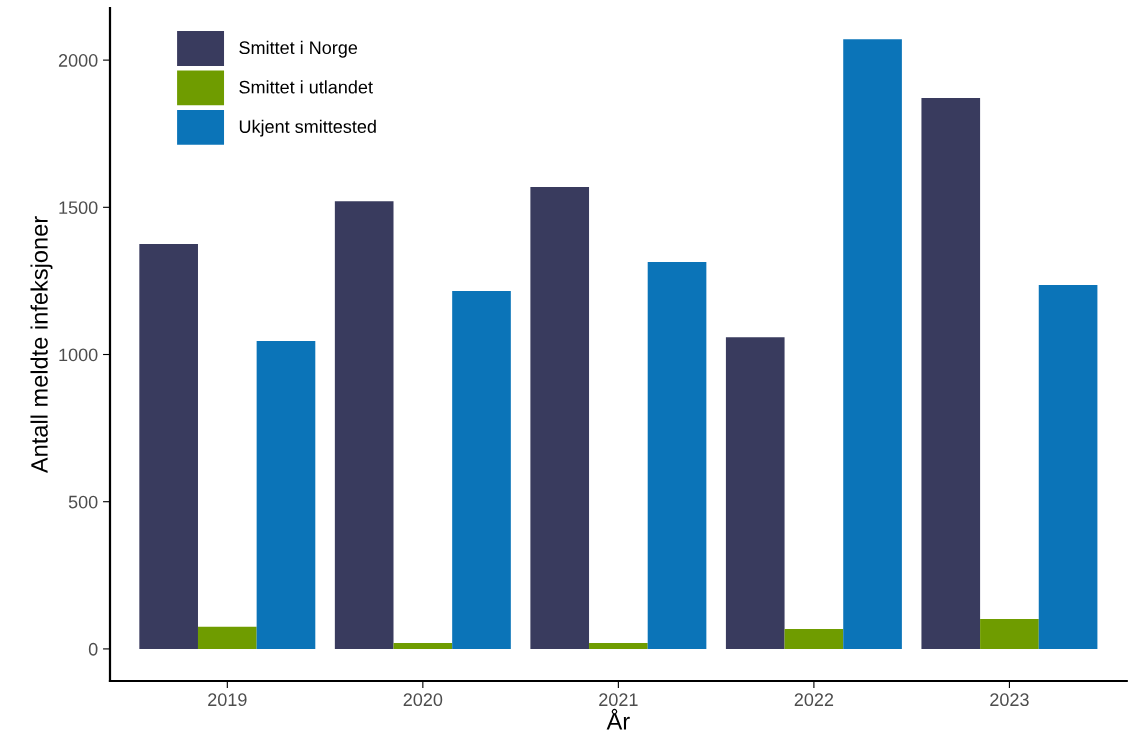 The height and width of the screenshot is (749, 1129). Describe the element at coordinates (78, 355) in the screenshot. I see `y-tick-label: 1000` at that location.